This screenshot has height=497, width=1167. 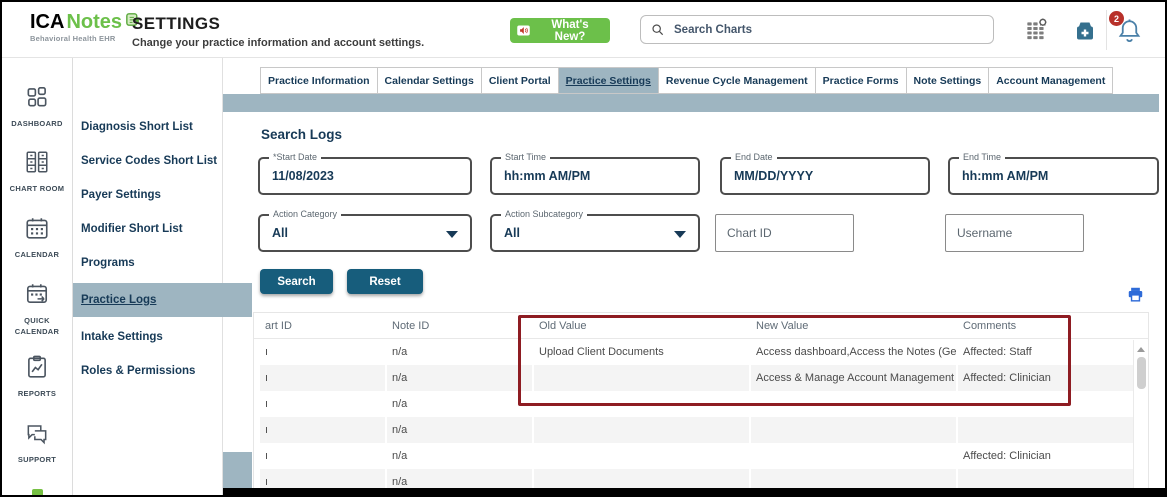 I want to click on field-label: *Start Date, so click(x=295, y=157).